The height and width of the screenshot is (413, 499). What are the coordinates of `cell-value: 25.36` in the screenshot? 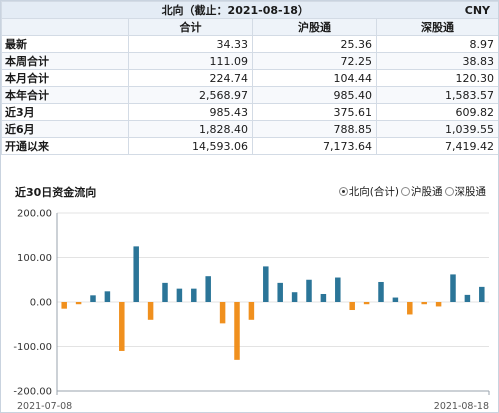 It's located at (314, 44).